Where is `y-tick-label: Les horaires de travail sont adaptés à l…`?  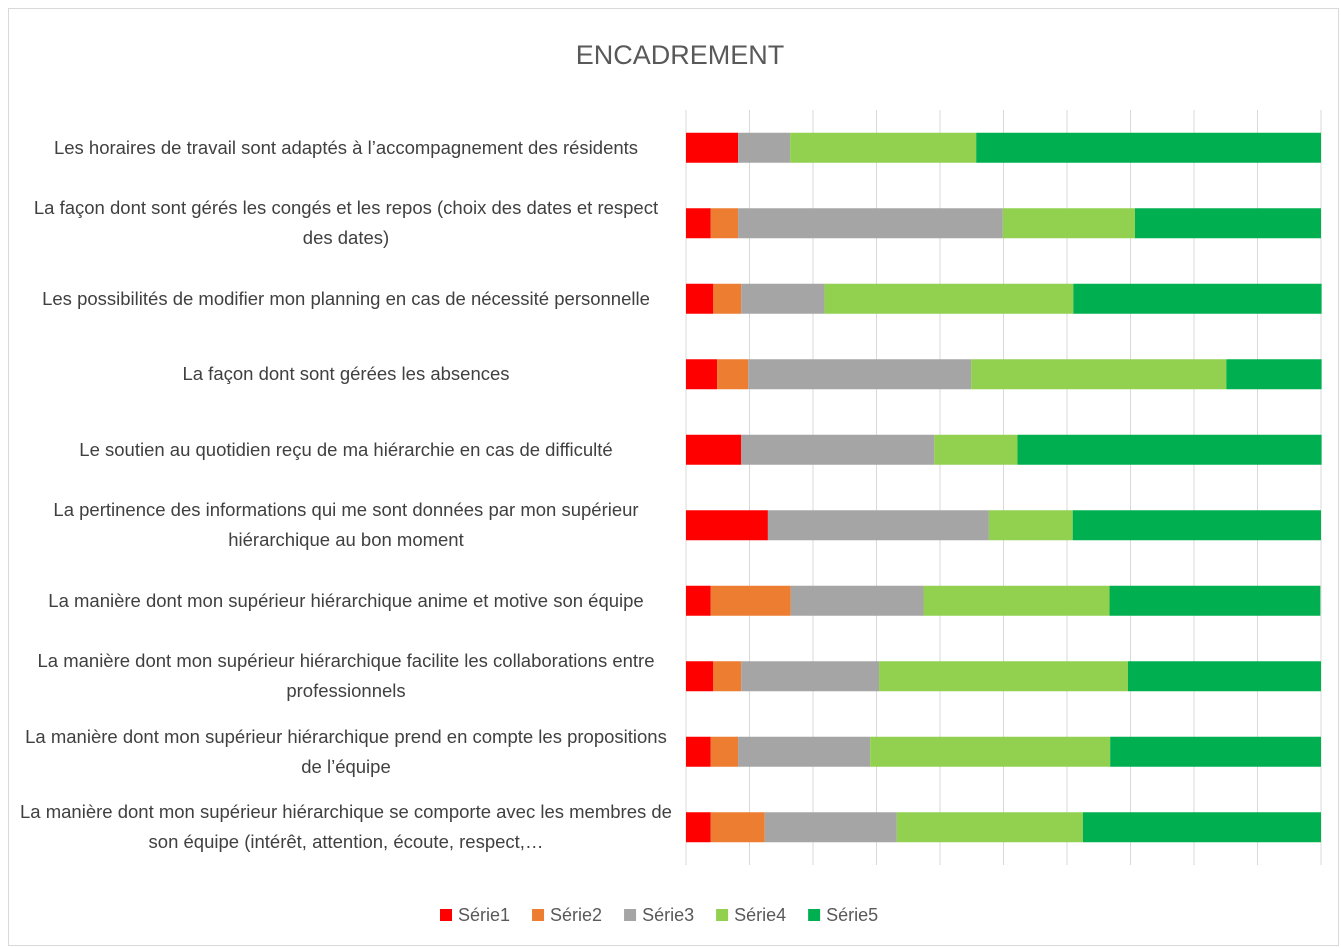
y-tick-label: Les horaires de travail sont adaptés à l… is located at coordinates (346, 147).